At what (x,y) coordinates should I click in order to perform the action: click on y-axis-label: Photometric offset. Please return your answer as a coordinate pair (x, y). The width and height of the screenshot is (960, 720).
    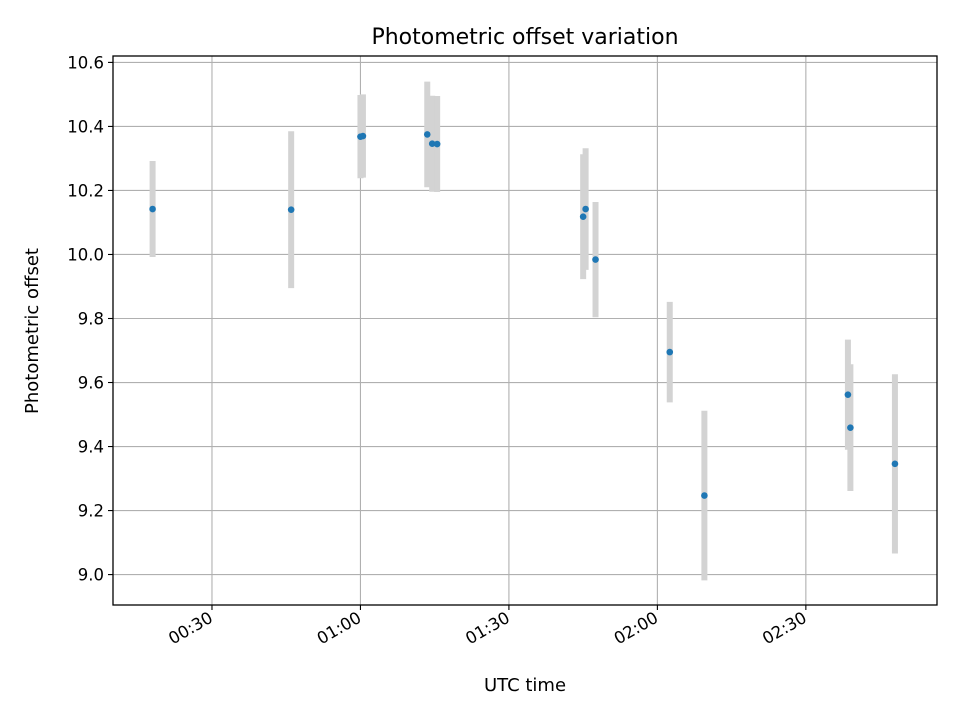
    Looking at the image, I should click on (32, 331).